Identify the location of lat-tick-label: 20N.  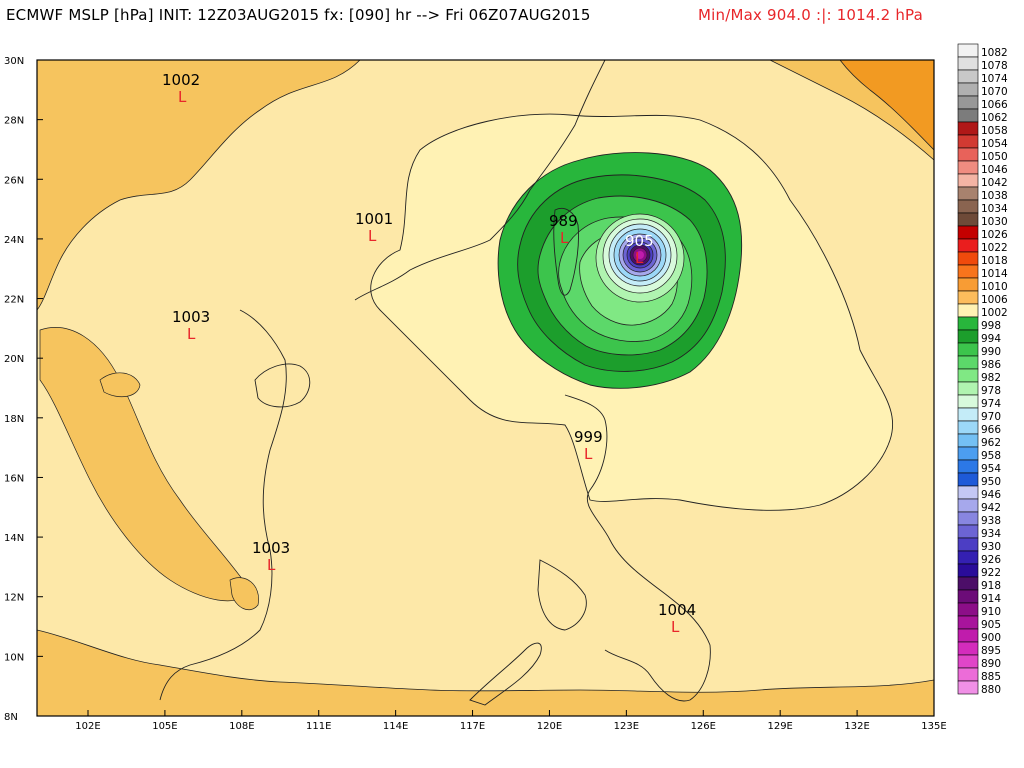
(14, 359).